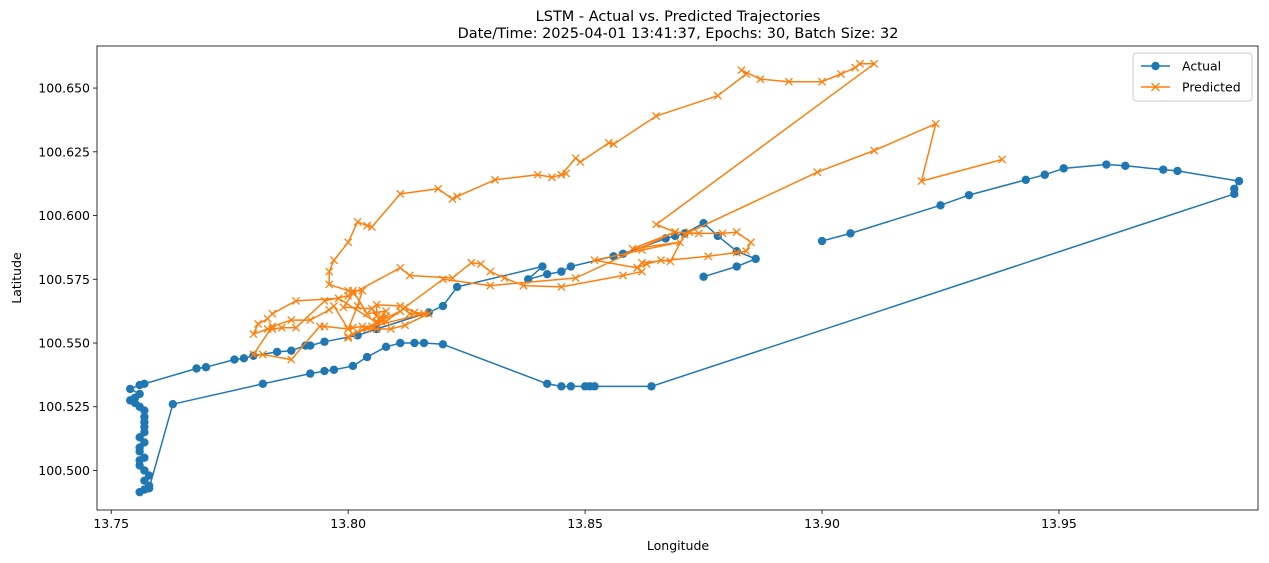 The height and width of the screenshot is (563, 1269). Describe the element at coordinates (678, 545) in the screenshot. I see `x-axis-label: Longitude` at that location.